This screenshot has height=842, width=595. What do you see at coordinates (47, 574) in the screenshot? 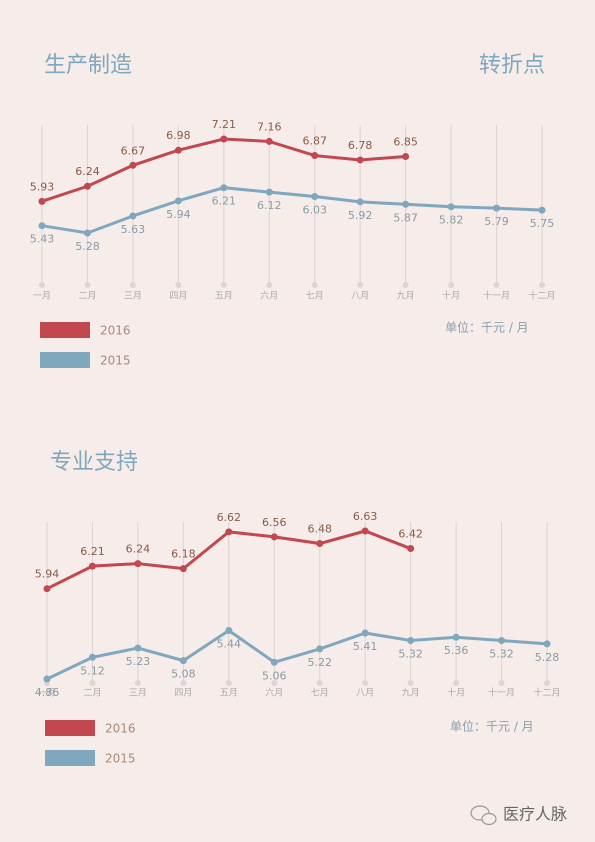
I see `value-label: 5.94` at bounding box center [47, 574].